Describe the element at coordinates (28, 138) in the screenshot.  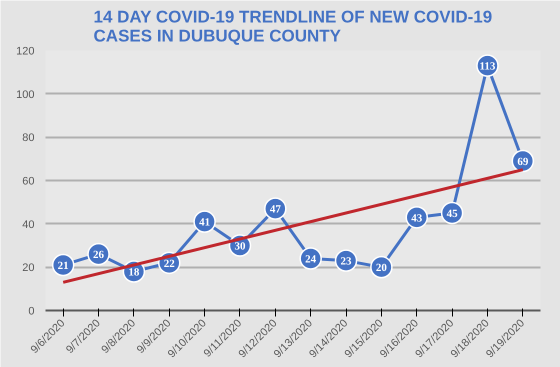
I see `y-tick-label: 80` at that location.